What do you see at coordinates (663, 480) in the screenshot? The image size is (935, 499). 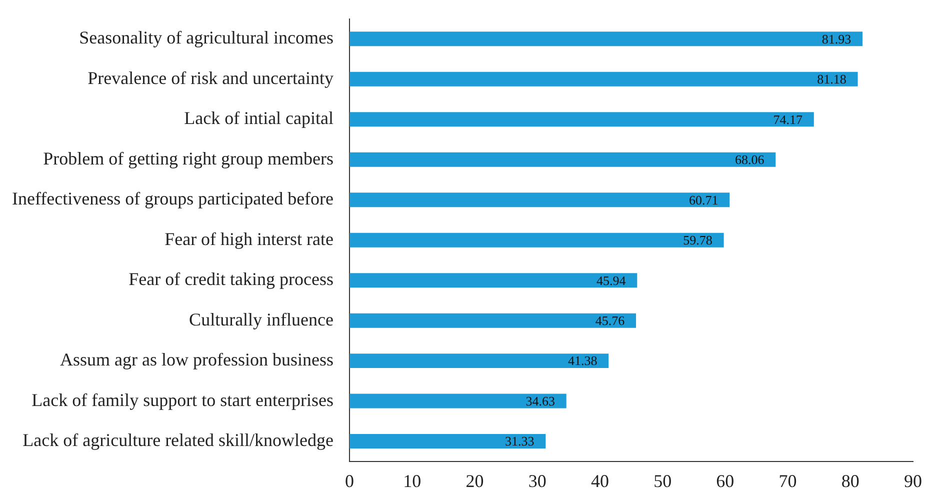 I see `x-tick-label: 50` at bounding box center [663, 480].